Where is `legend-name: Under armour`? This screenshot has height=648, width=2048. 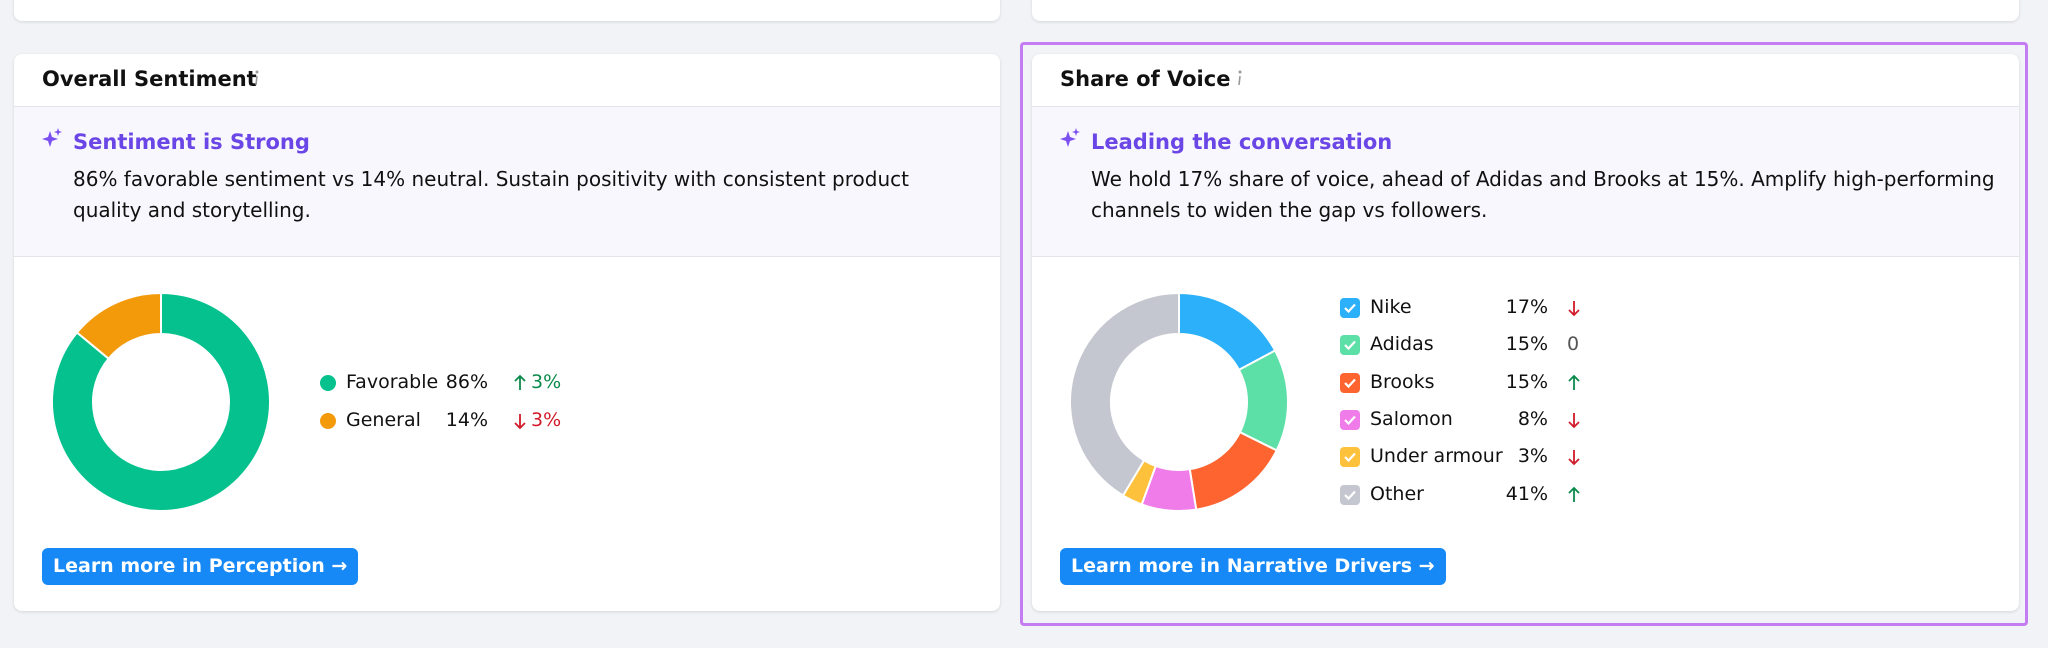
legend-name: Under armour is located at coordinates (1436, 456).